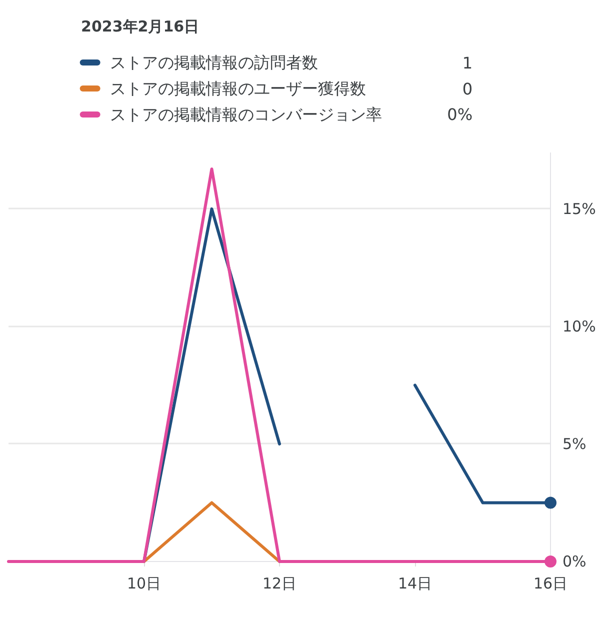  Describe the element at coordinates (579, 209) in the screenshot. I see `y-tick-label: 15%` at that location.